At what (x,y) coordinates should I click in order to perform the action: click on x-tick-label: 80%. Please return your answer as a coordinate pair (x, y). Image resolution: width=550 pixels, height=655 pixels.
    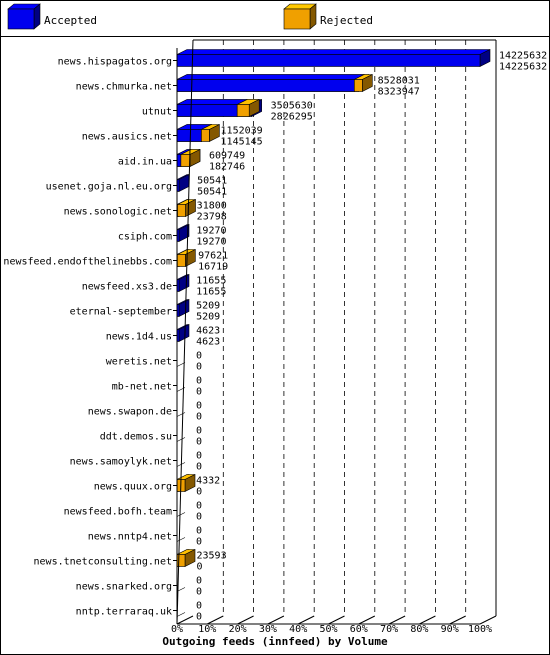
    Looking at the image, I should click on (419, 629).